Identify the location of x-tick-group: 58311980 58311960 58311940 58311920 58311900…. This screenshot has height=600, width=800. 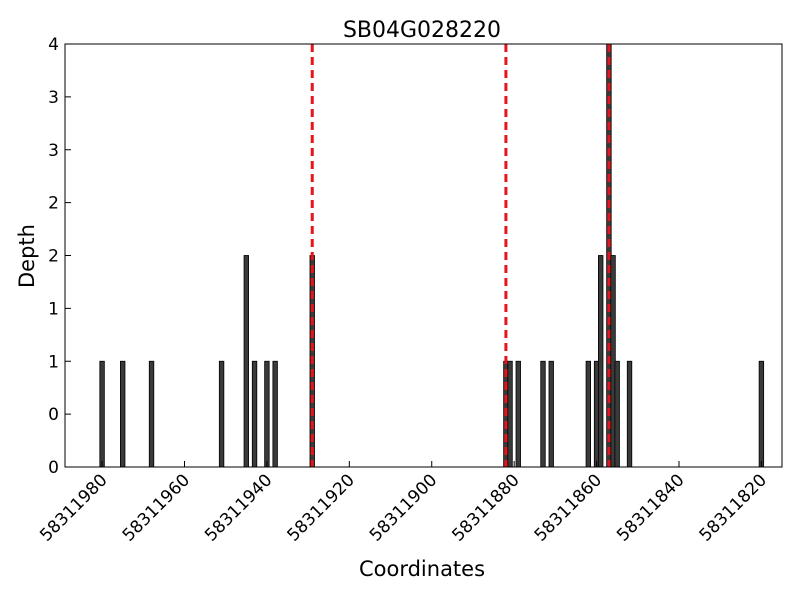
(403, 503).